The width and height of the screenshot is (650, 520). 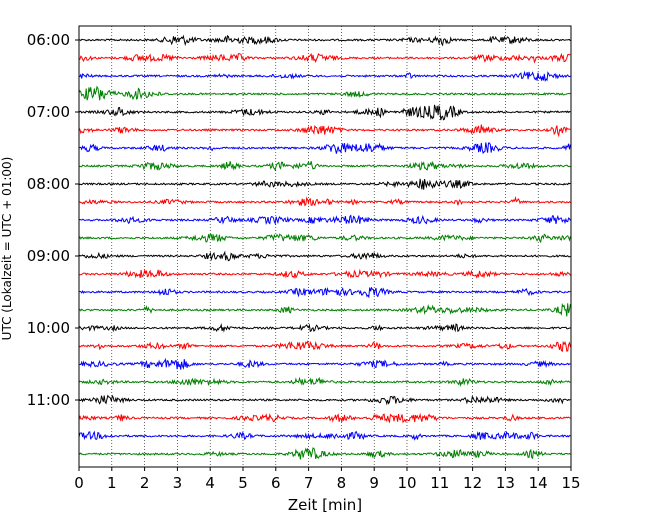 I want to click on y-tick-label: 06:00, so click(x=48, y=40).